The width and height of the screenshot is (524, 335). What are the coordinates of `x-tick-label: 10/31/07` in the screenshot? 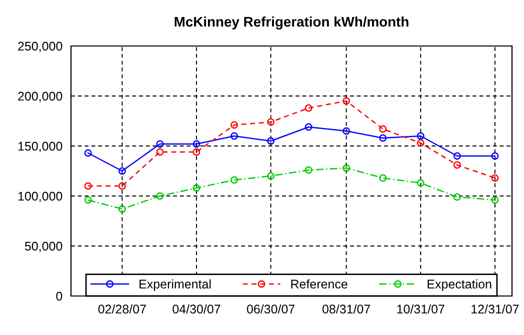 It's located at (420, 309).